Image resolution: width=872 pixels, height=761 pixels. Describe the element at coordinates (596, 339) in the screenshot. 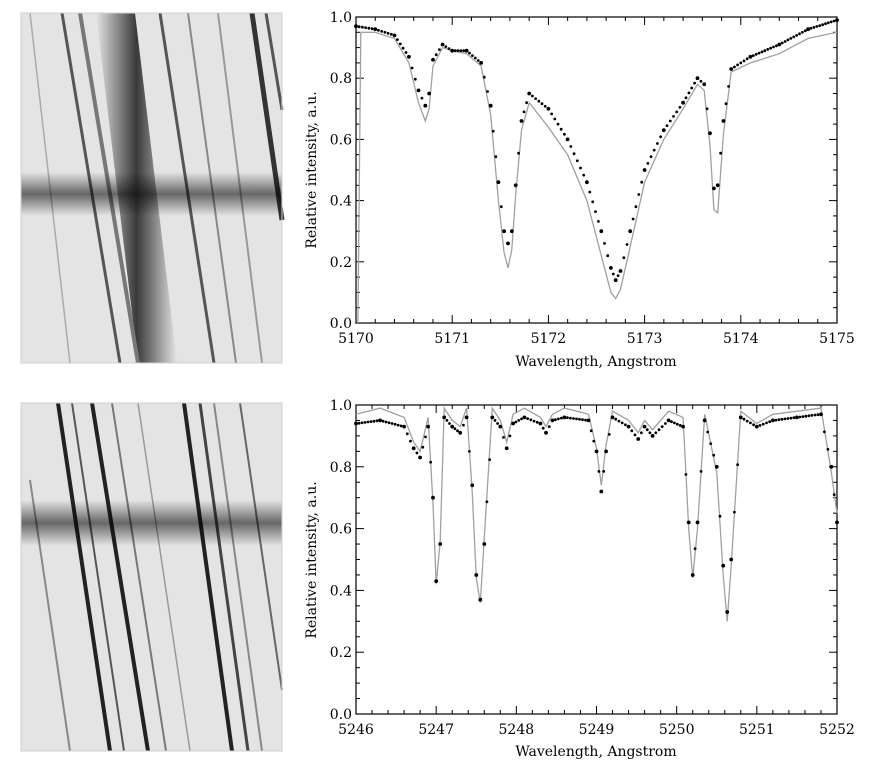

I see `x-tick-labels: 5170 5171 5172 5173 5174 5175` at that location.